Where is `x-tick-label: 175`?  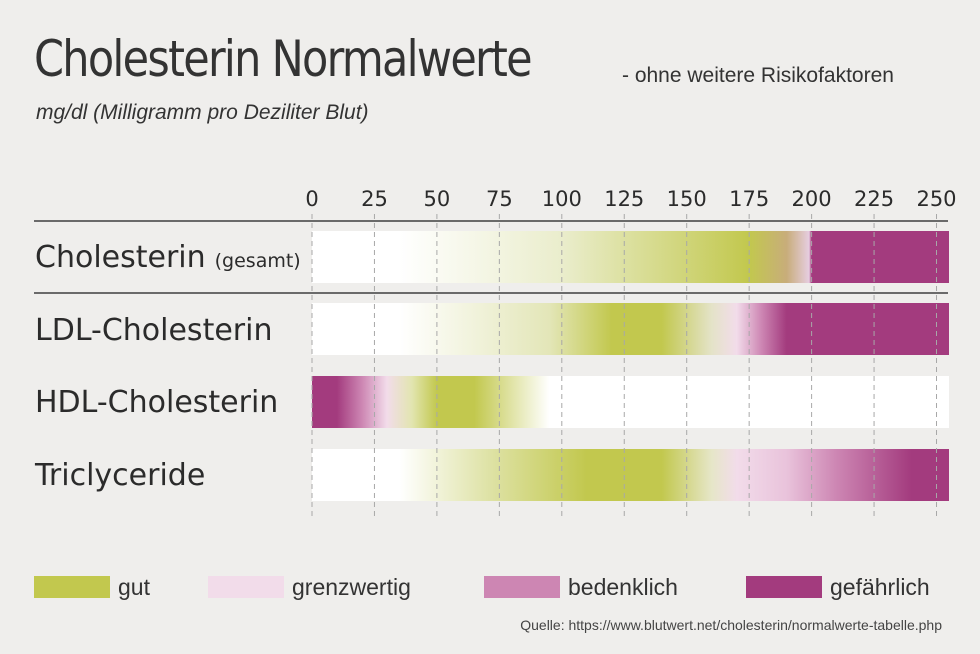 x-tick-label: 175 is located at coordinates (749, 199).